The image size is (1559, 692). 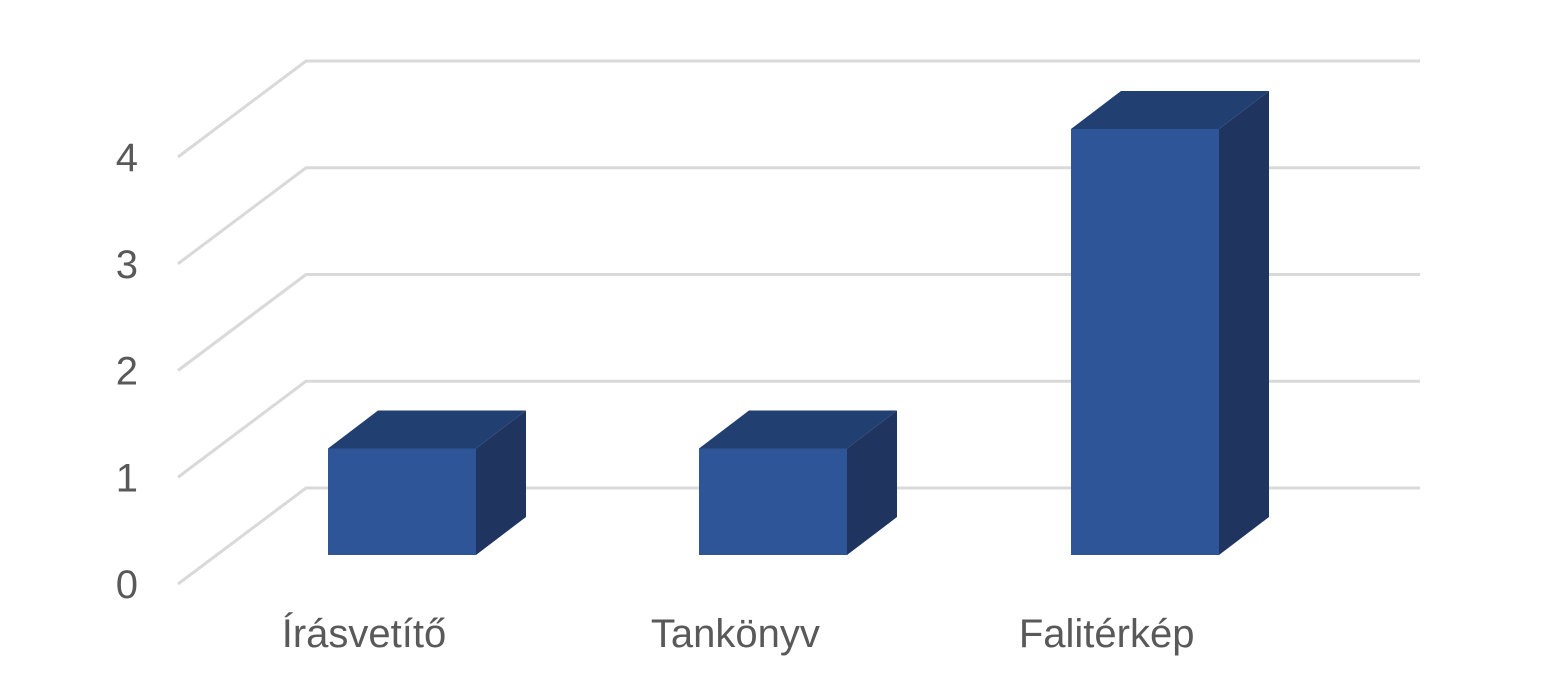 What do you see at coordinates (773, 501) in the screenshot?
I see `bar-front-tankonyv` at bounding box center [773, 501].